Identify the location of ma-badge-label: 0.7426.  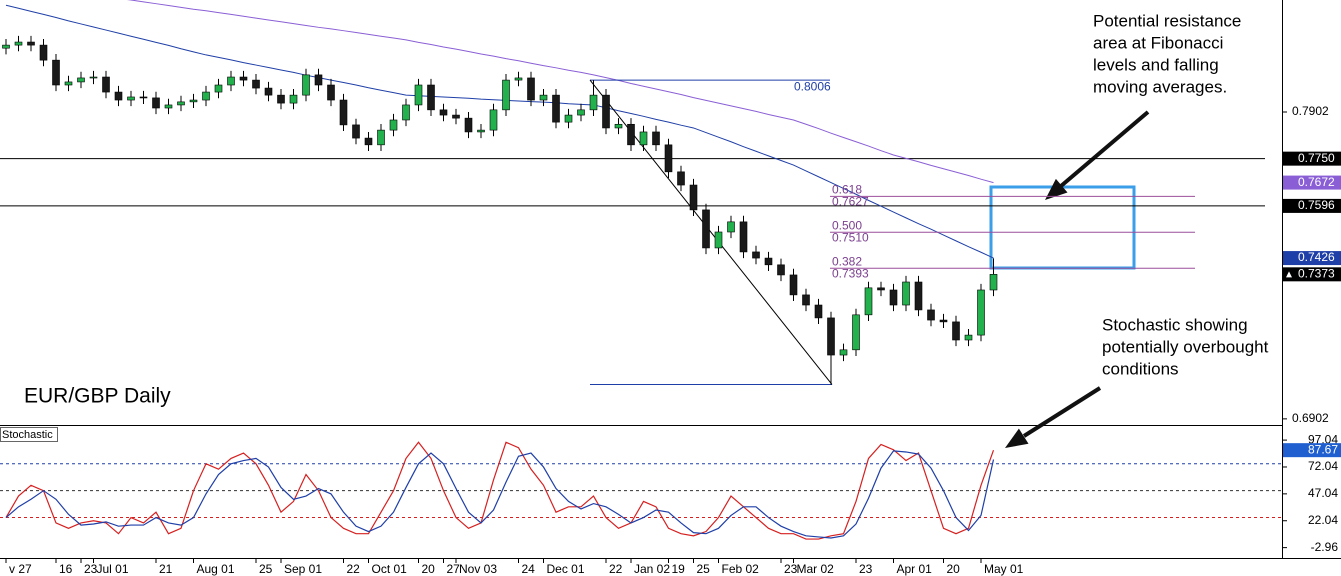
(1316, 257).